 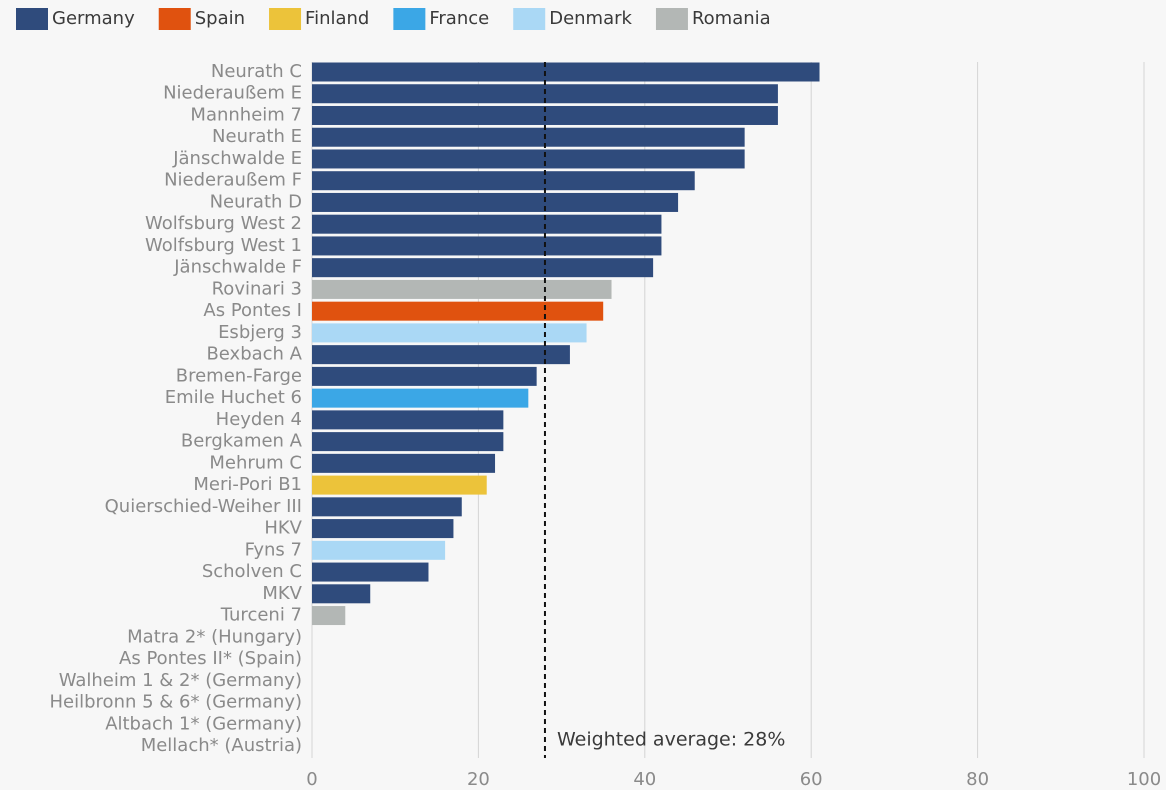 What do you see at coordinates (203, 506) in the screenshot?
I see `y-tick-label: Quierschied-Weiher III` at bounding box center [203, 506].